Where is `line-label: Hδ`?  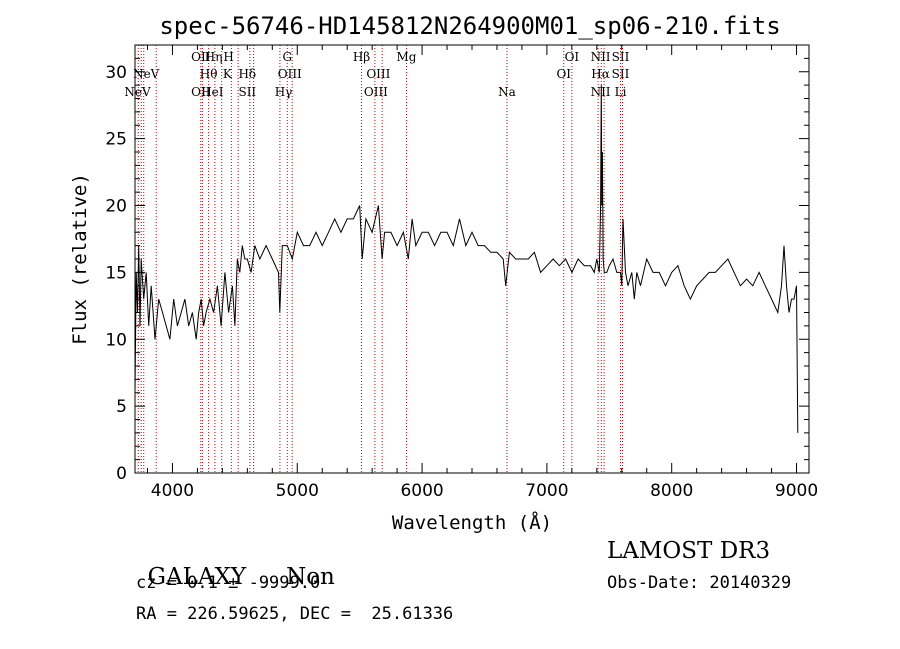 line-label: Hδ is located at coordinates (247, 74).